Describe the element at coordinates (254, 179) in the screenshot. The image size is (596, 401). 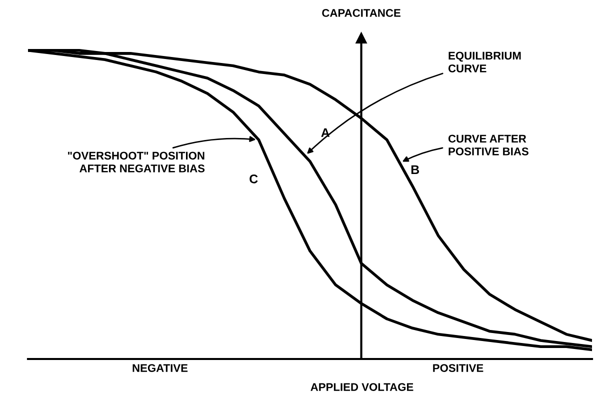
I see `series-label: C` at that location.